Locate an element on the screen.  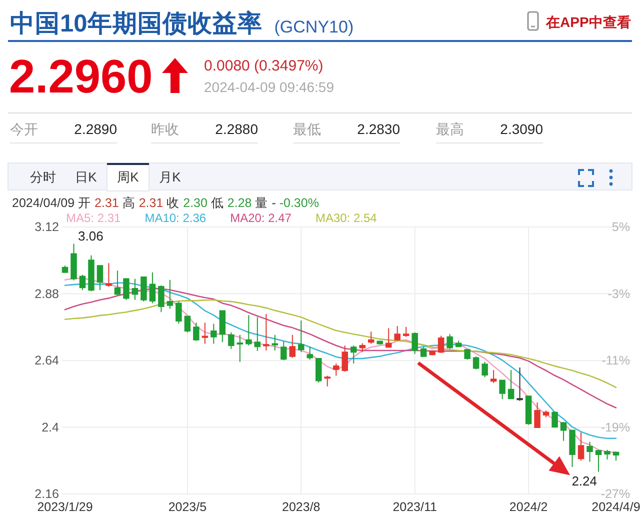
y-tick-label: 2.16 is located at coordinates (47, 494).